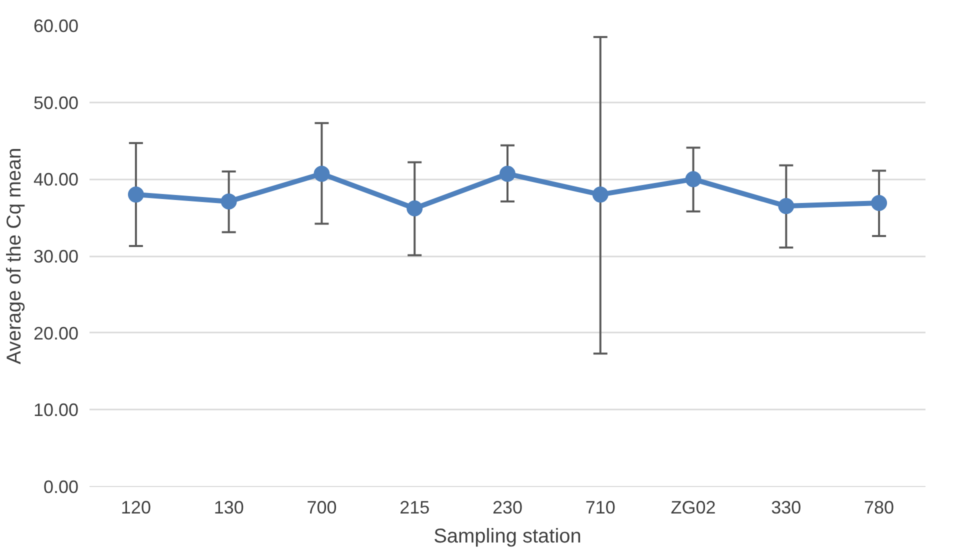  What do you see at coordinates (56, 102) in the screenshot?
I see `y-tick-label: 50.00` at bounding box center [56, 102].